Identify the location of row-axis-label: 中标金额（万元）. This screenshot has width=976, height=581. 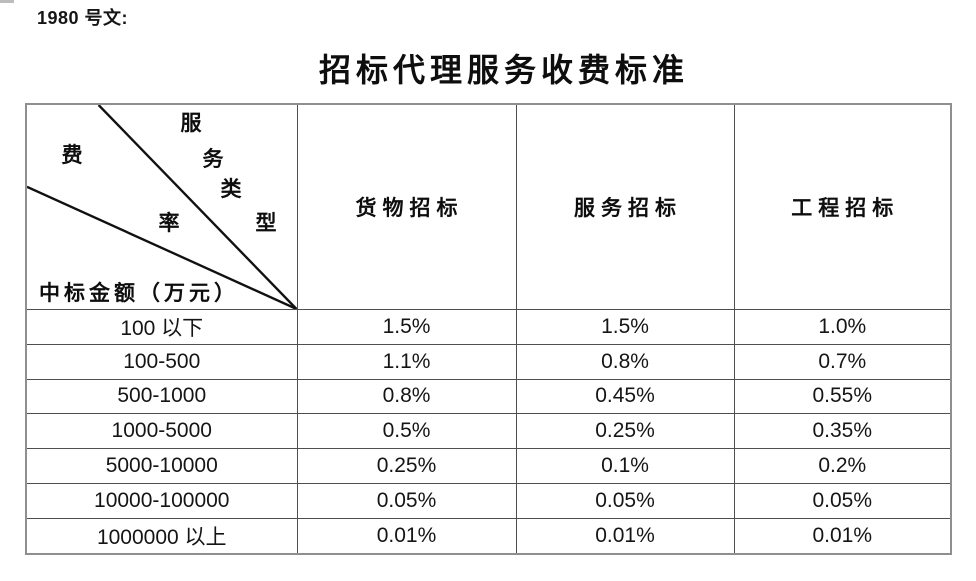
(139, 293).